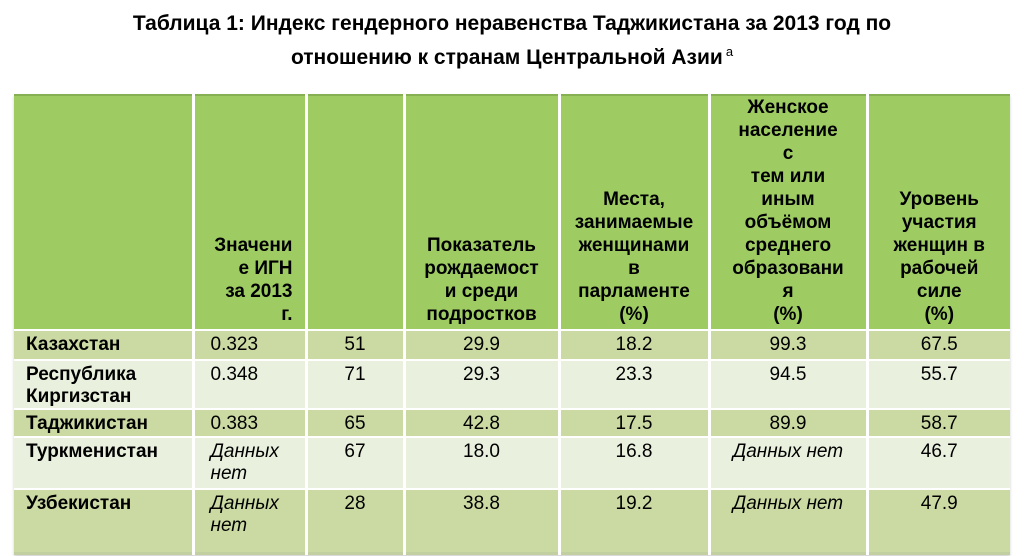  I want to click on cell-value: 89.9, so click(787, 422).